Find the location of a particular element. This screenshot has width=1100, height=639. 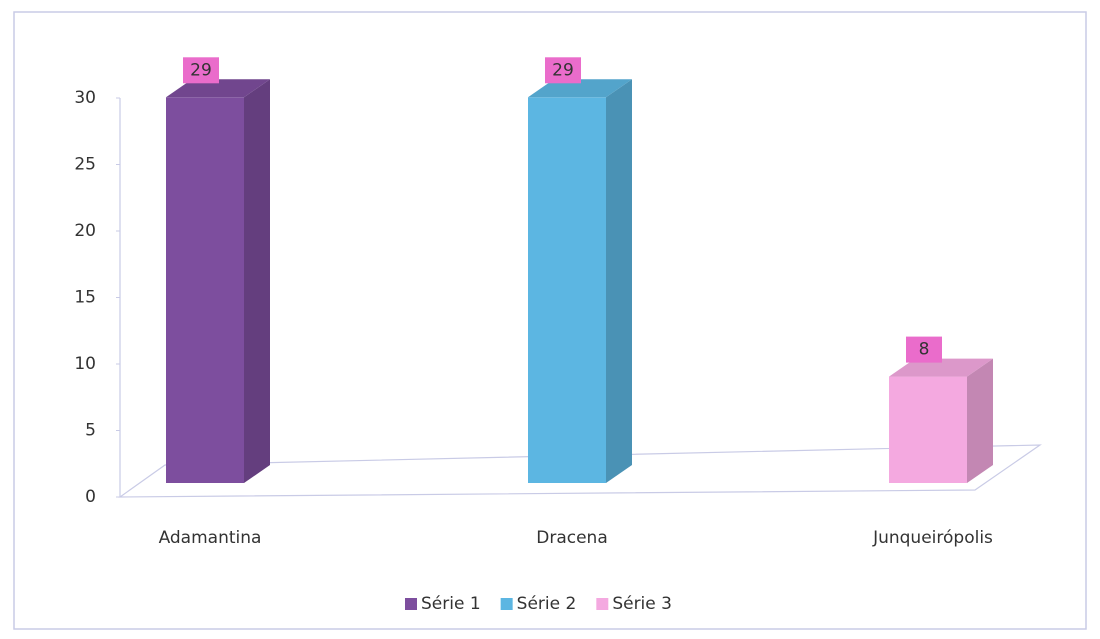

x-tick-label: Dracena is located at coordinates (572, 538).